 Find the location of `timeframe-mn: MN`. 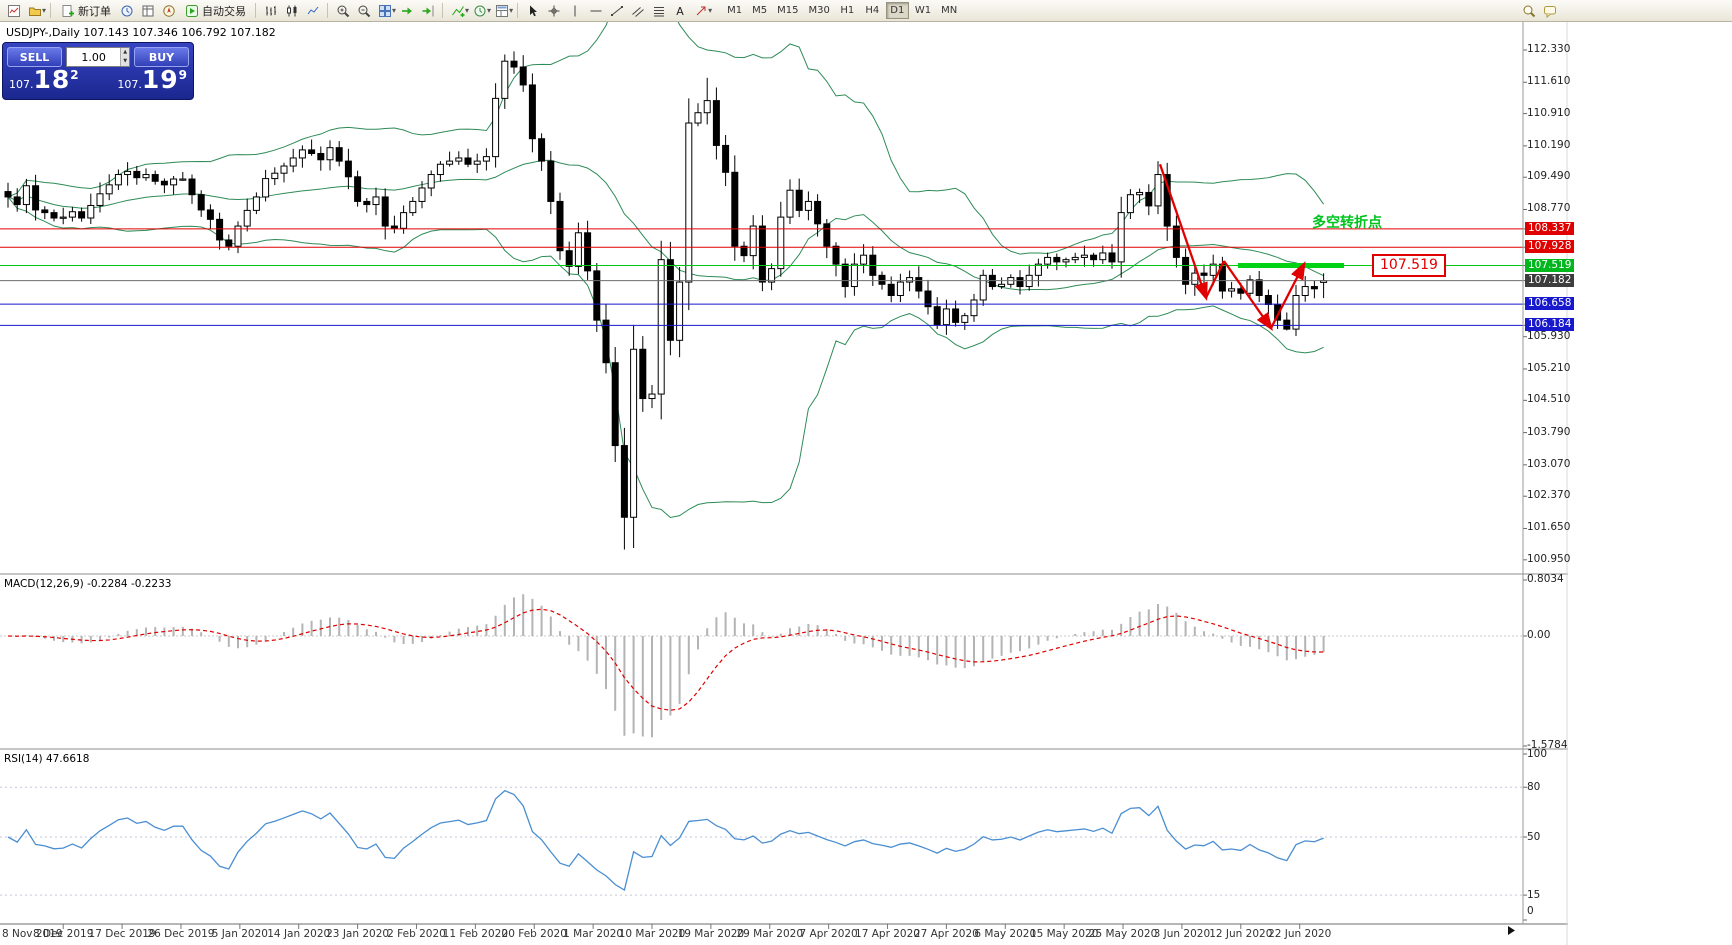

timeframe-mn: MN is located at coordinates (949, 10).